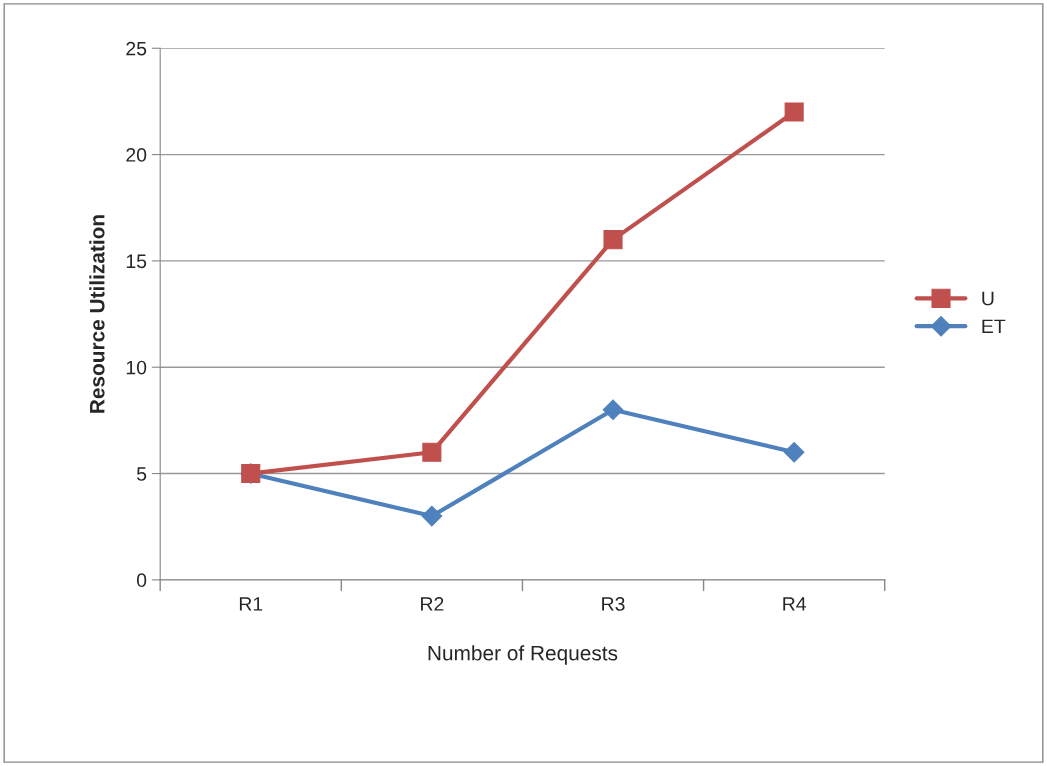 The height and width of the screenshot is (766, 1047). I want to click on y-tick-label: 20, so click(136, 155).